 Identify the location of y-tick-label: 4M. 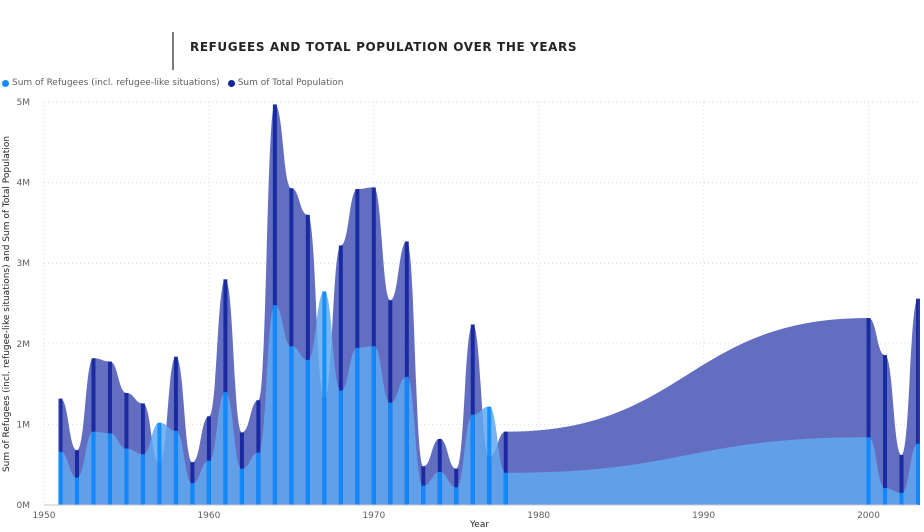
(24, 184).